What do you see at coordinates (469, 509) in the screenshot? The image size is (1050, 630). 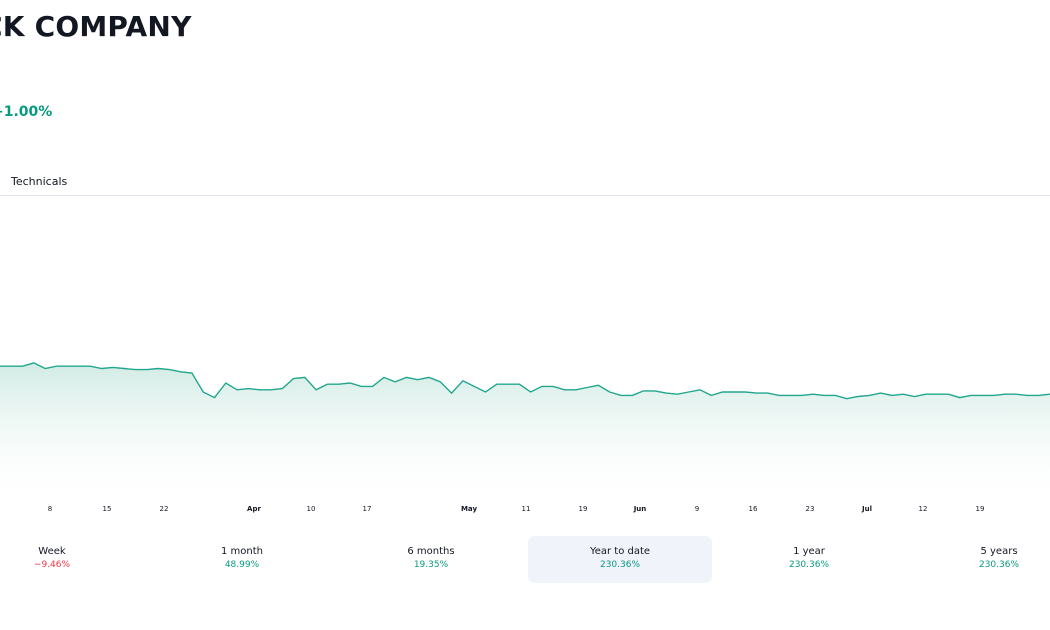 I see `x-tick-label: May` at bounding box center [469, 509].